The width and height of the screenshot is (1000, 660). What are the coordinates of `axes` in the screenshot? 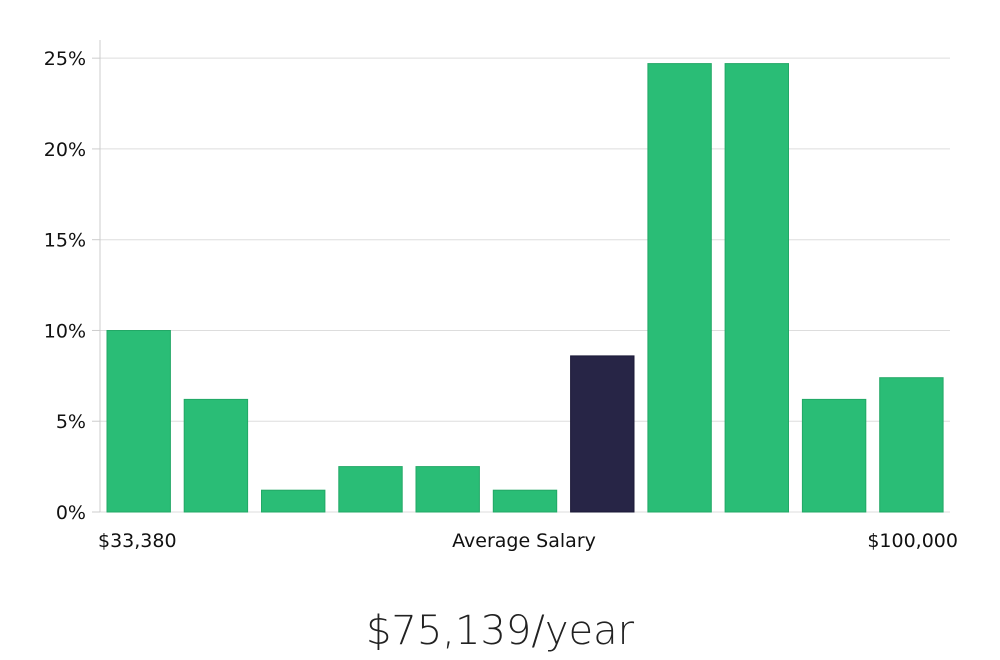 It's located at (96, 276).